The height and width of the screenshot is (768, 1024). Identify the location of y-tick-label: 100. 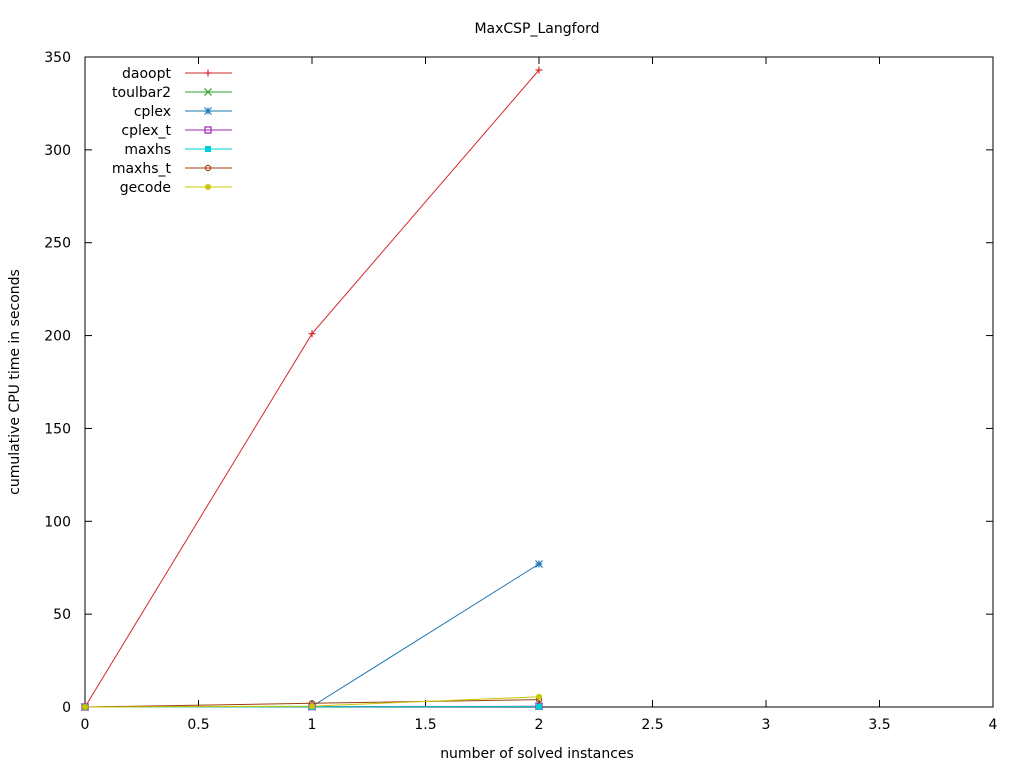
(57, 522).